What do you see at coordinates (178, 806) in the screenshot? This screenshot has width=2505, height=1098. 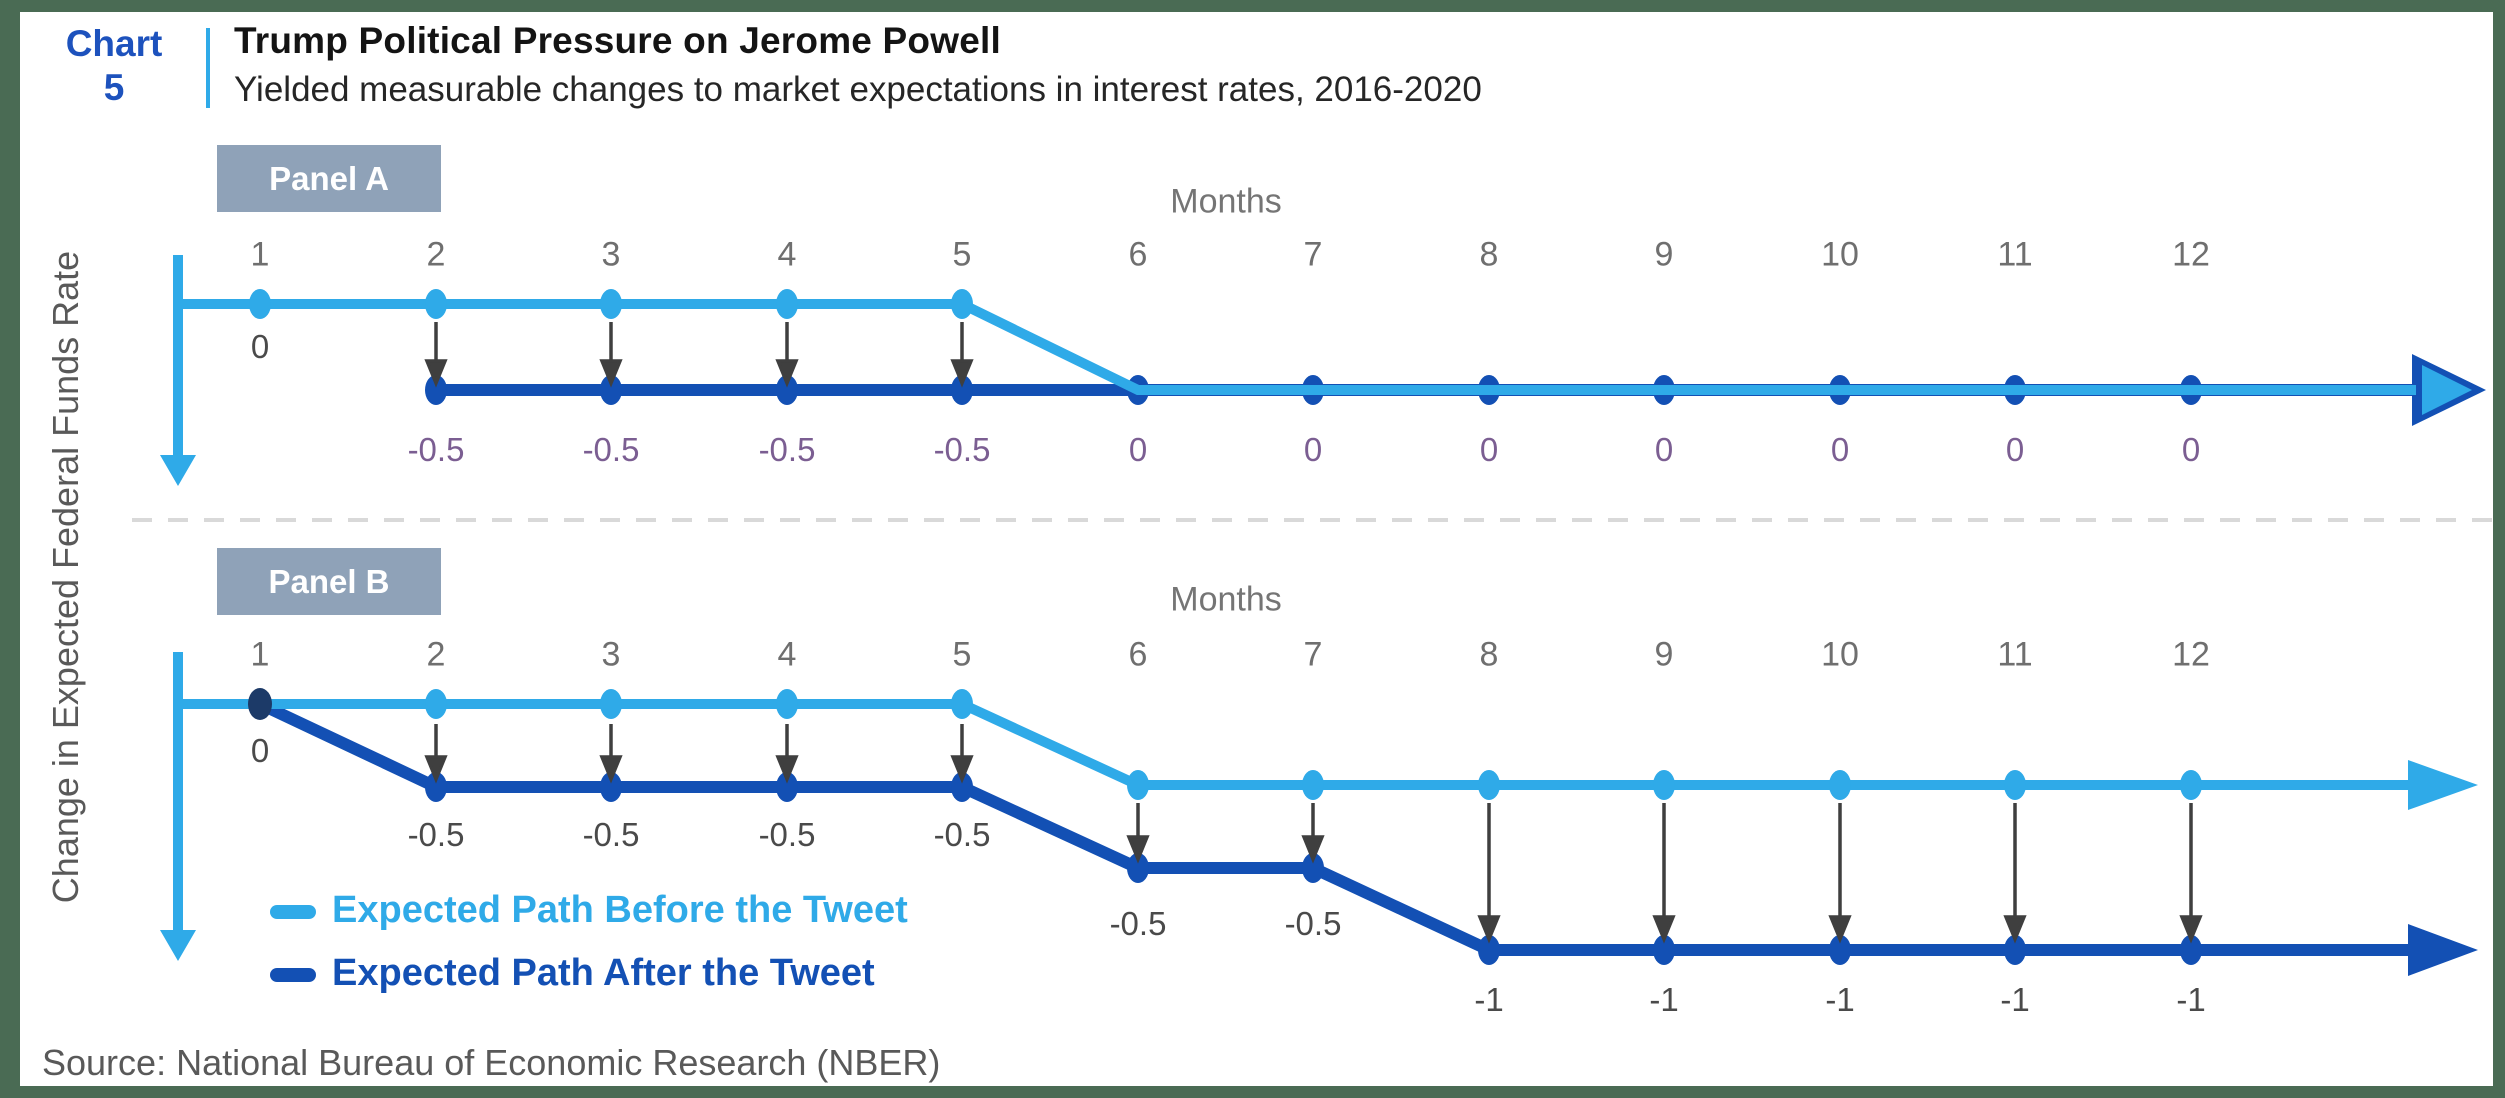 I see `panel-b-axis` at bounding box center [178, 806].